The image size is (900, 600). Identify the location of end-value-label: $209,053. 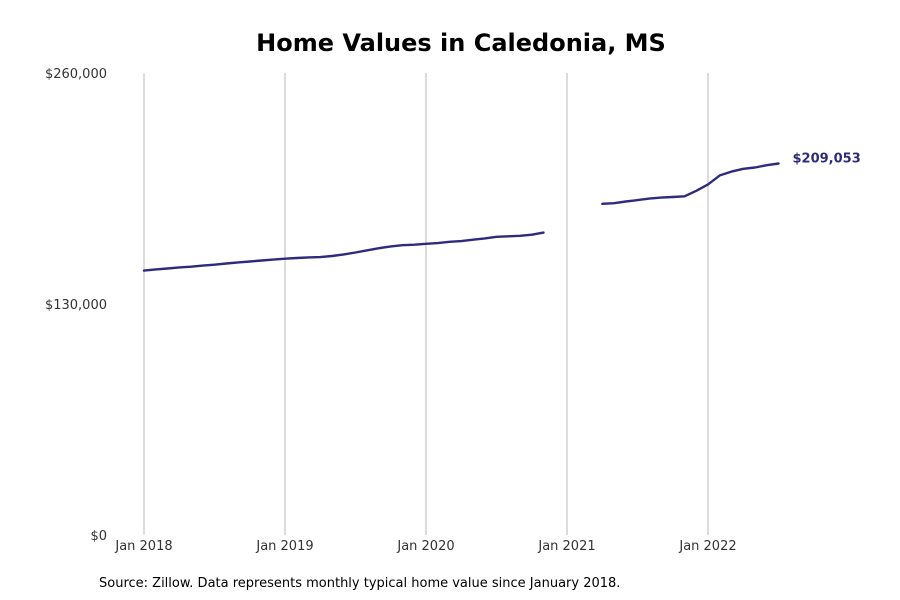
(827, 159).